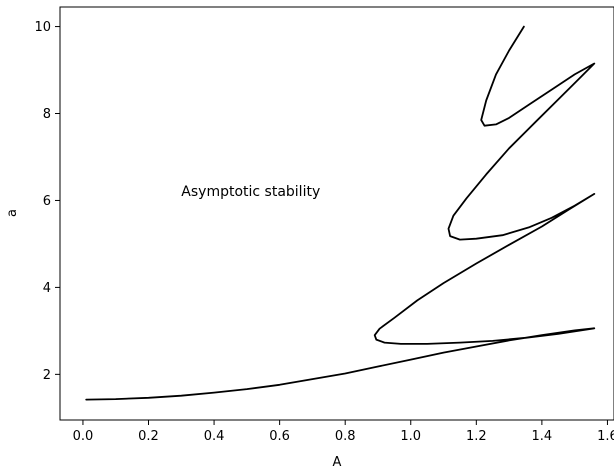 The width and height of the screenshot is (614, 473). What do you see at coordinates (605, 436) in the screenshot?
I see `x-tick-label: 1.6` at bounding box center [605, 436].